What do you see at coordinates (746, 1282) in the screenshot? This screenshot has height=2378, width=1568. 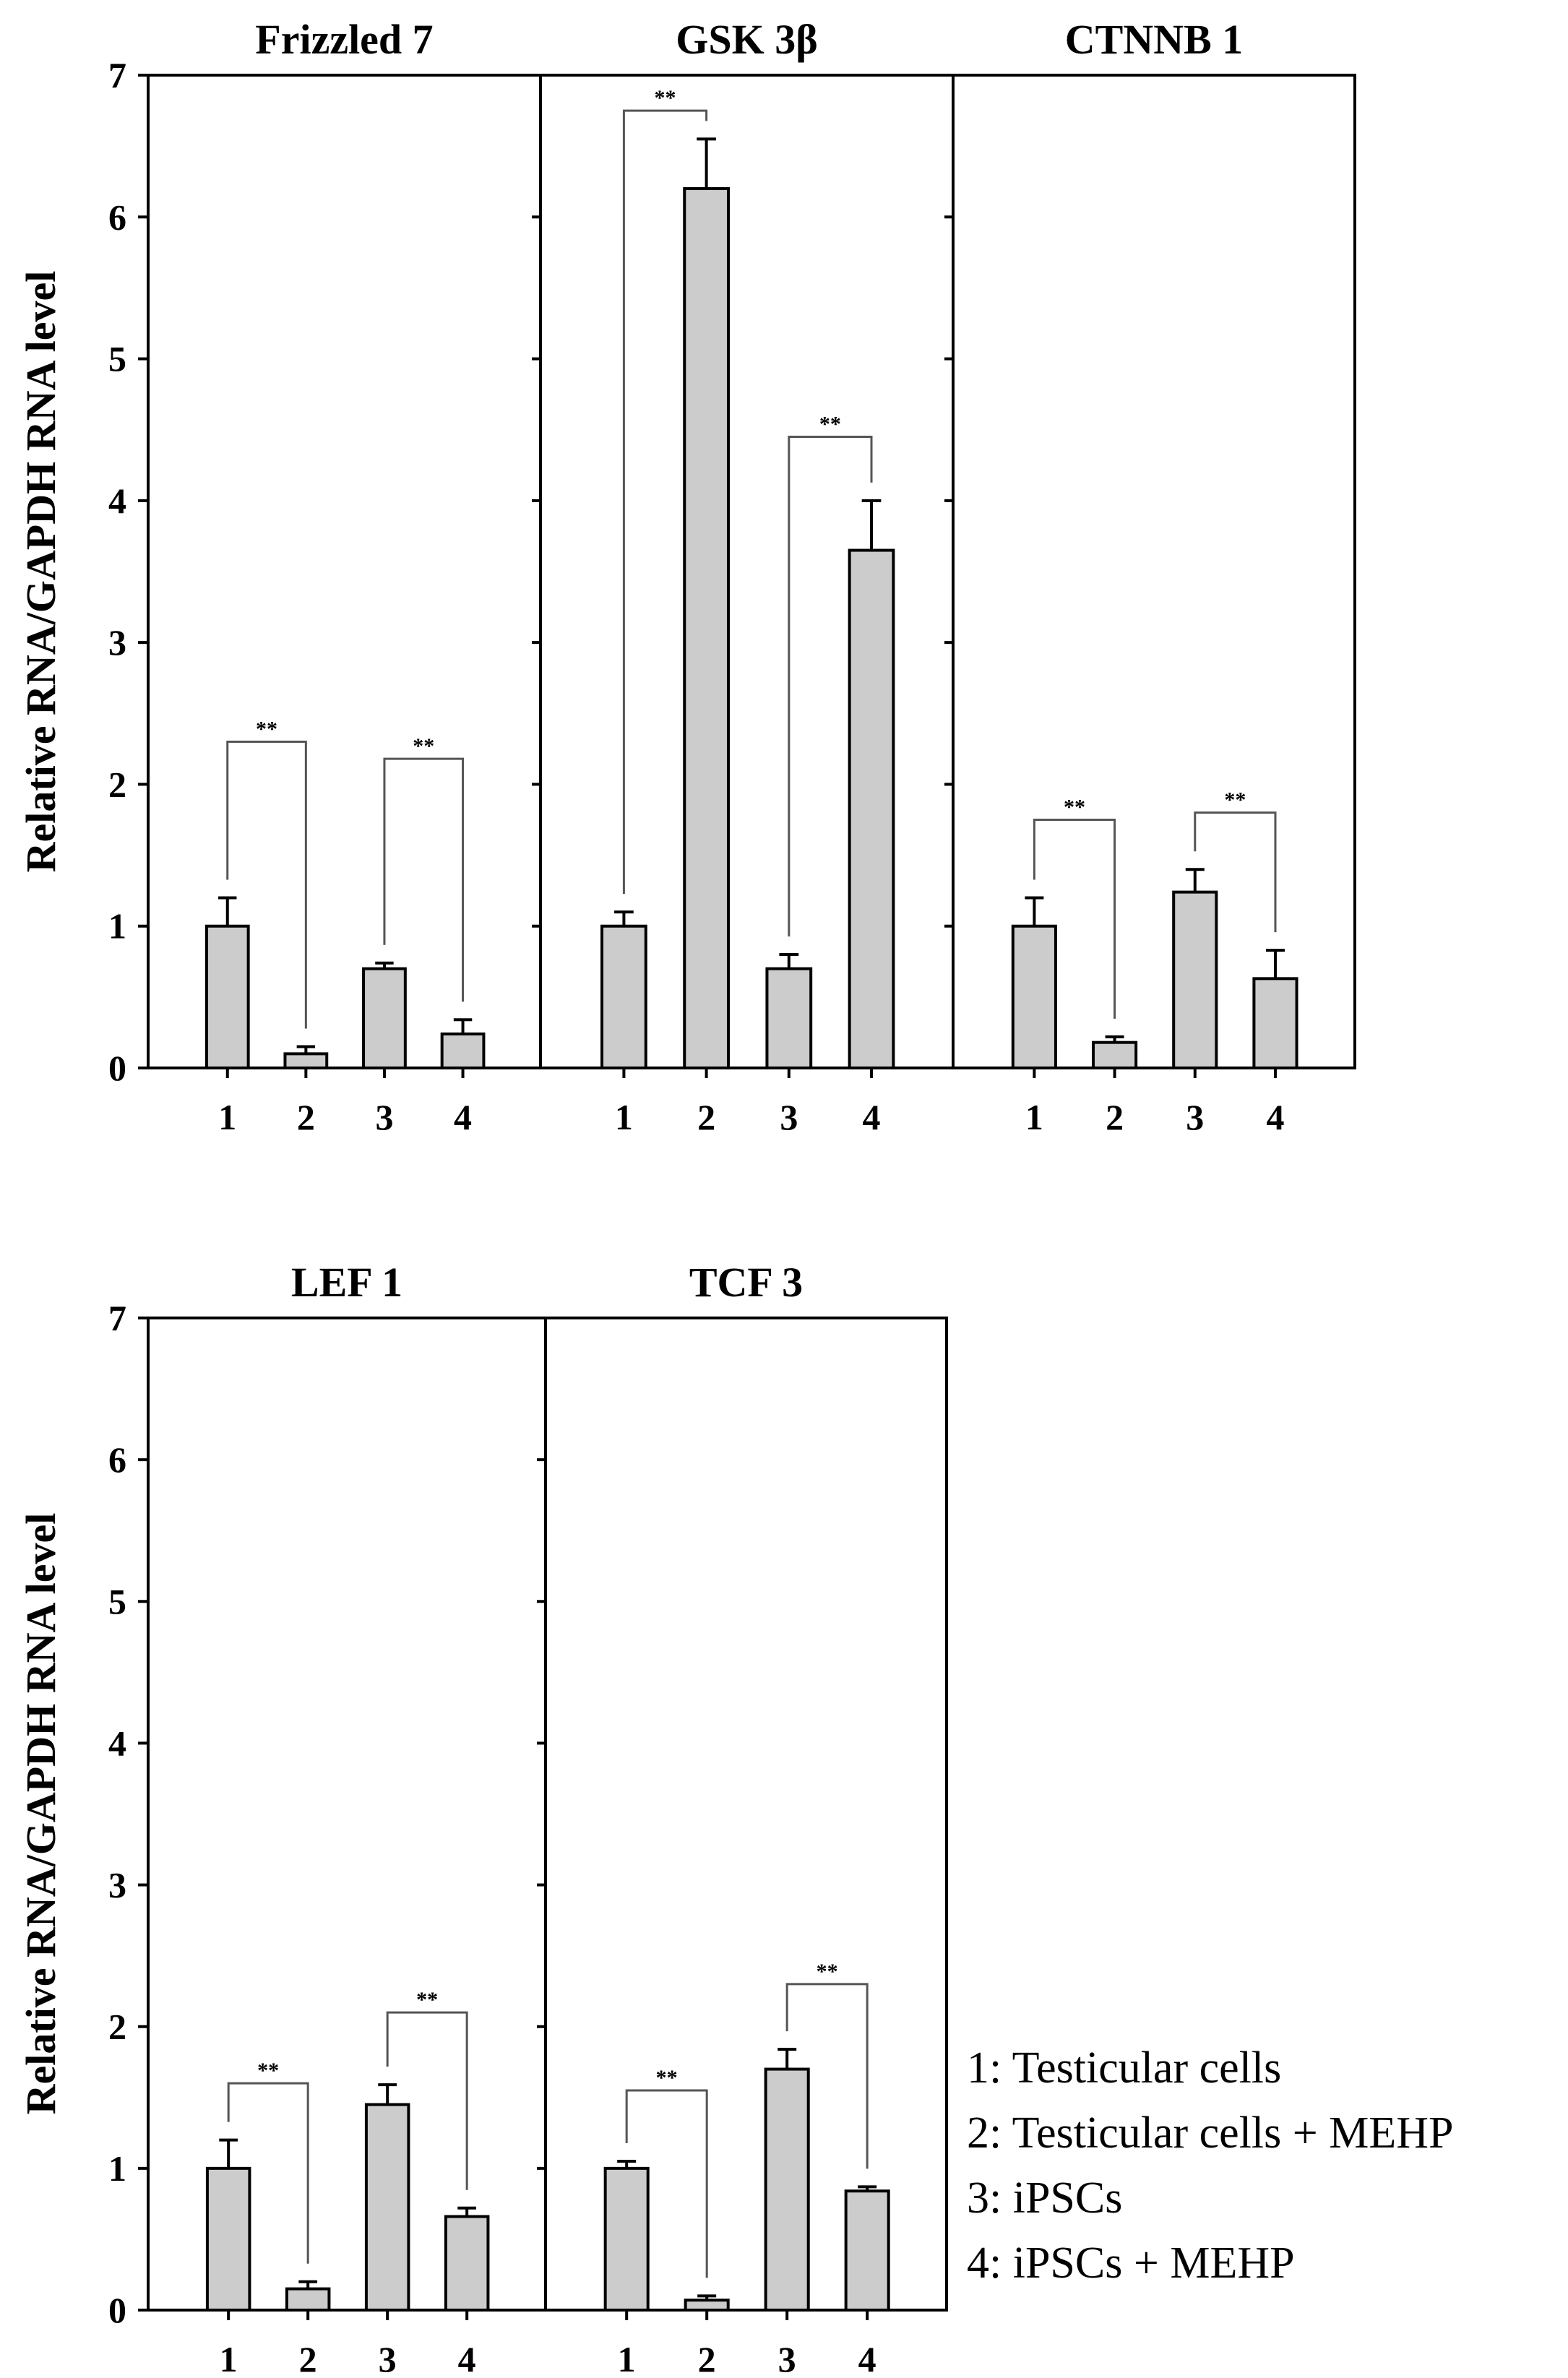 I see `panel-title: TCF 3` at bounding box center [746, 1282].